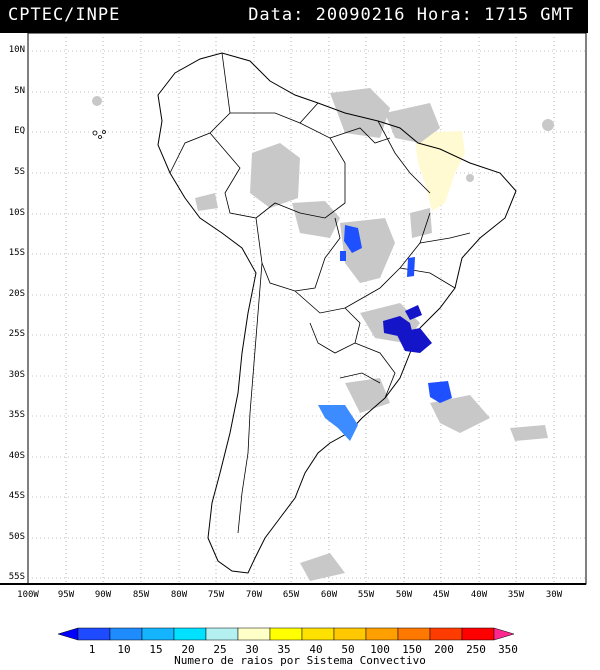 The width and height of the screenshot is (600, 670). I want to click on lat-label: 15S, so click(16, 253).